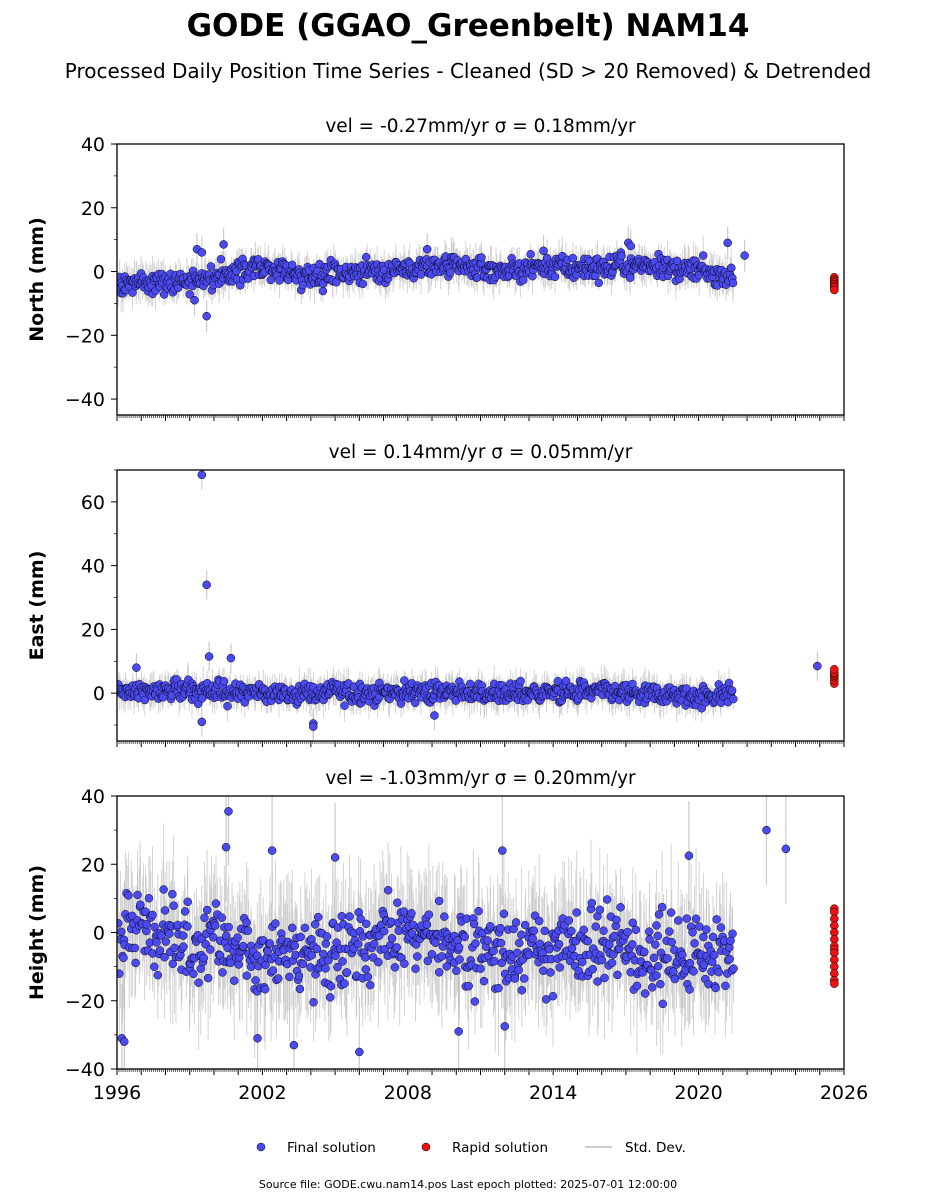  Describe the element at coordinates (37, 279) in the screenshot. I see `y-axis-label: North (mm)` at that location.